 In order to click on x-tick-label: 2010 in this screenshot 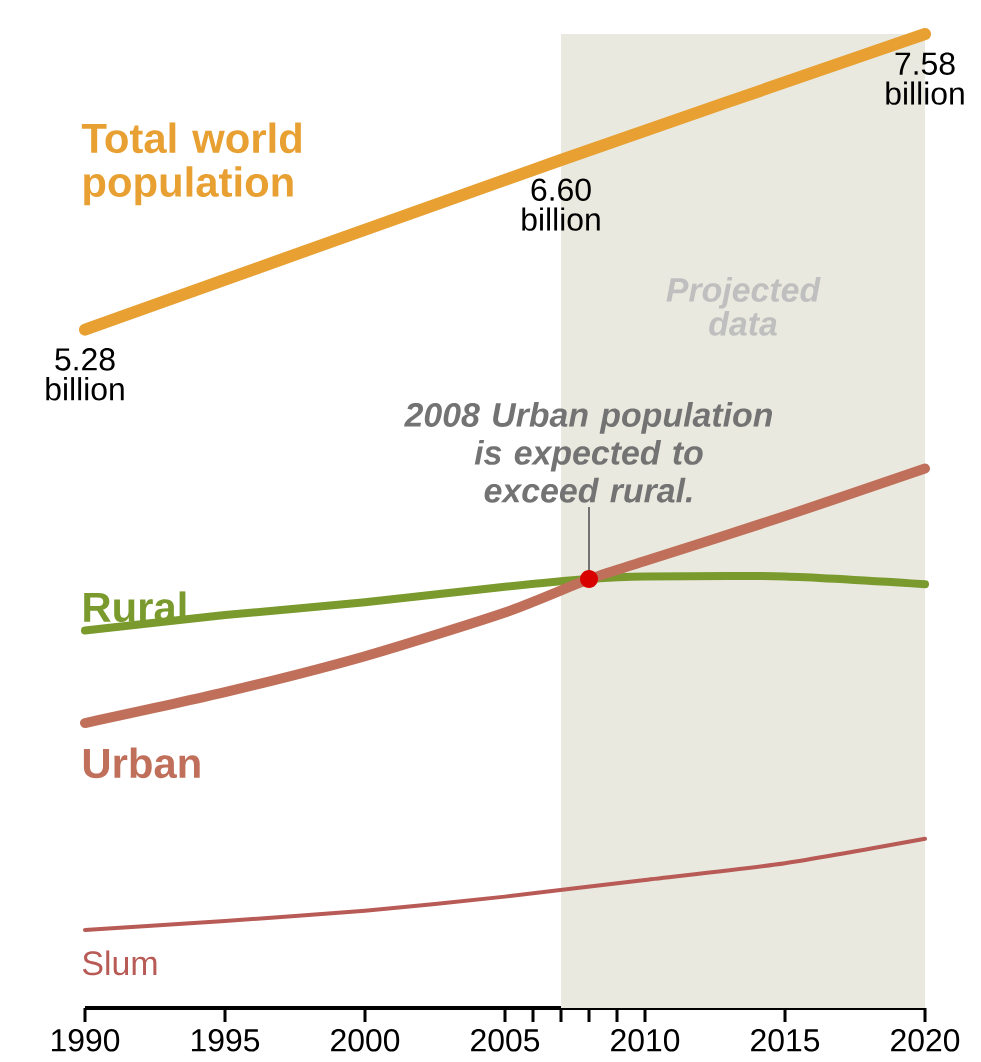, I will do `click(645, 1040)`.